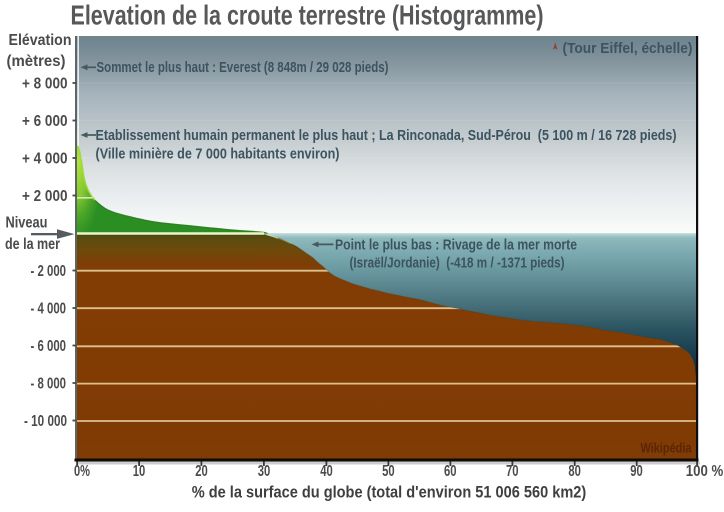 The image size is (724, 512). What do you see at coordinates (388, 471) in the screenshot?
I see `svg-text: 50` at bounding box center [388, 471].